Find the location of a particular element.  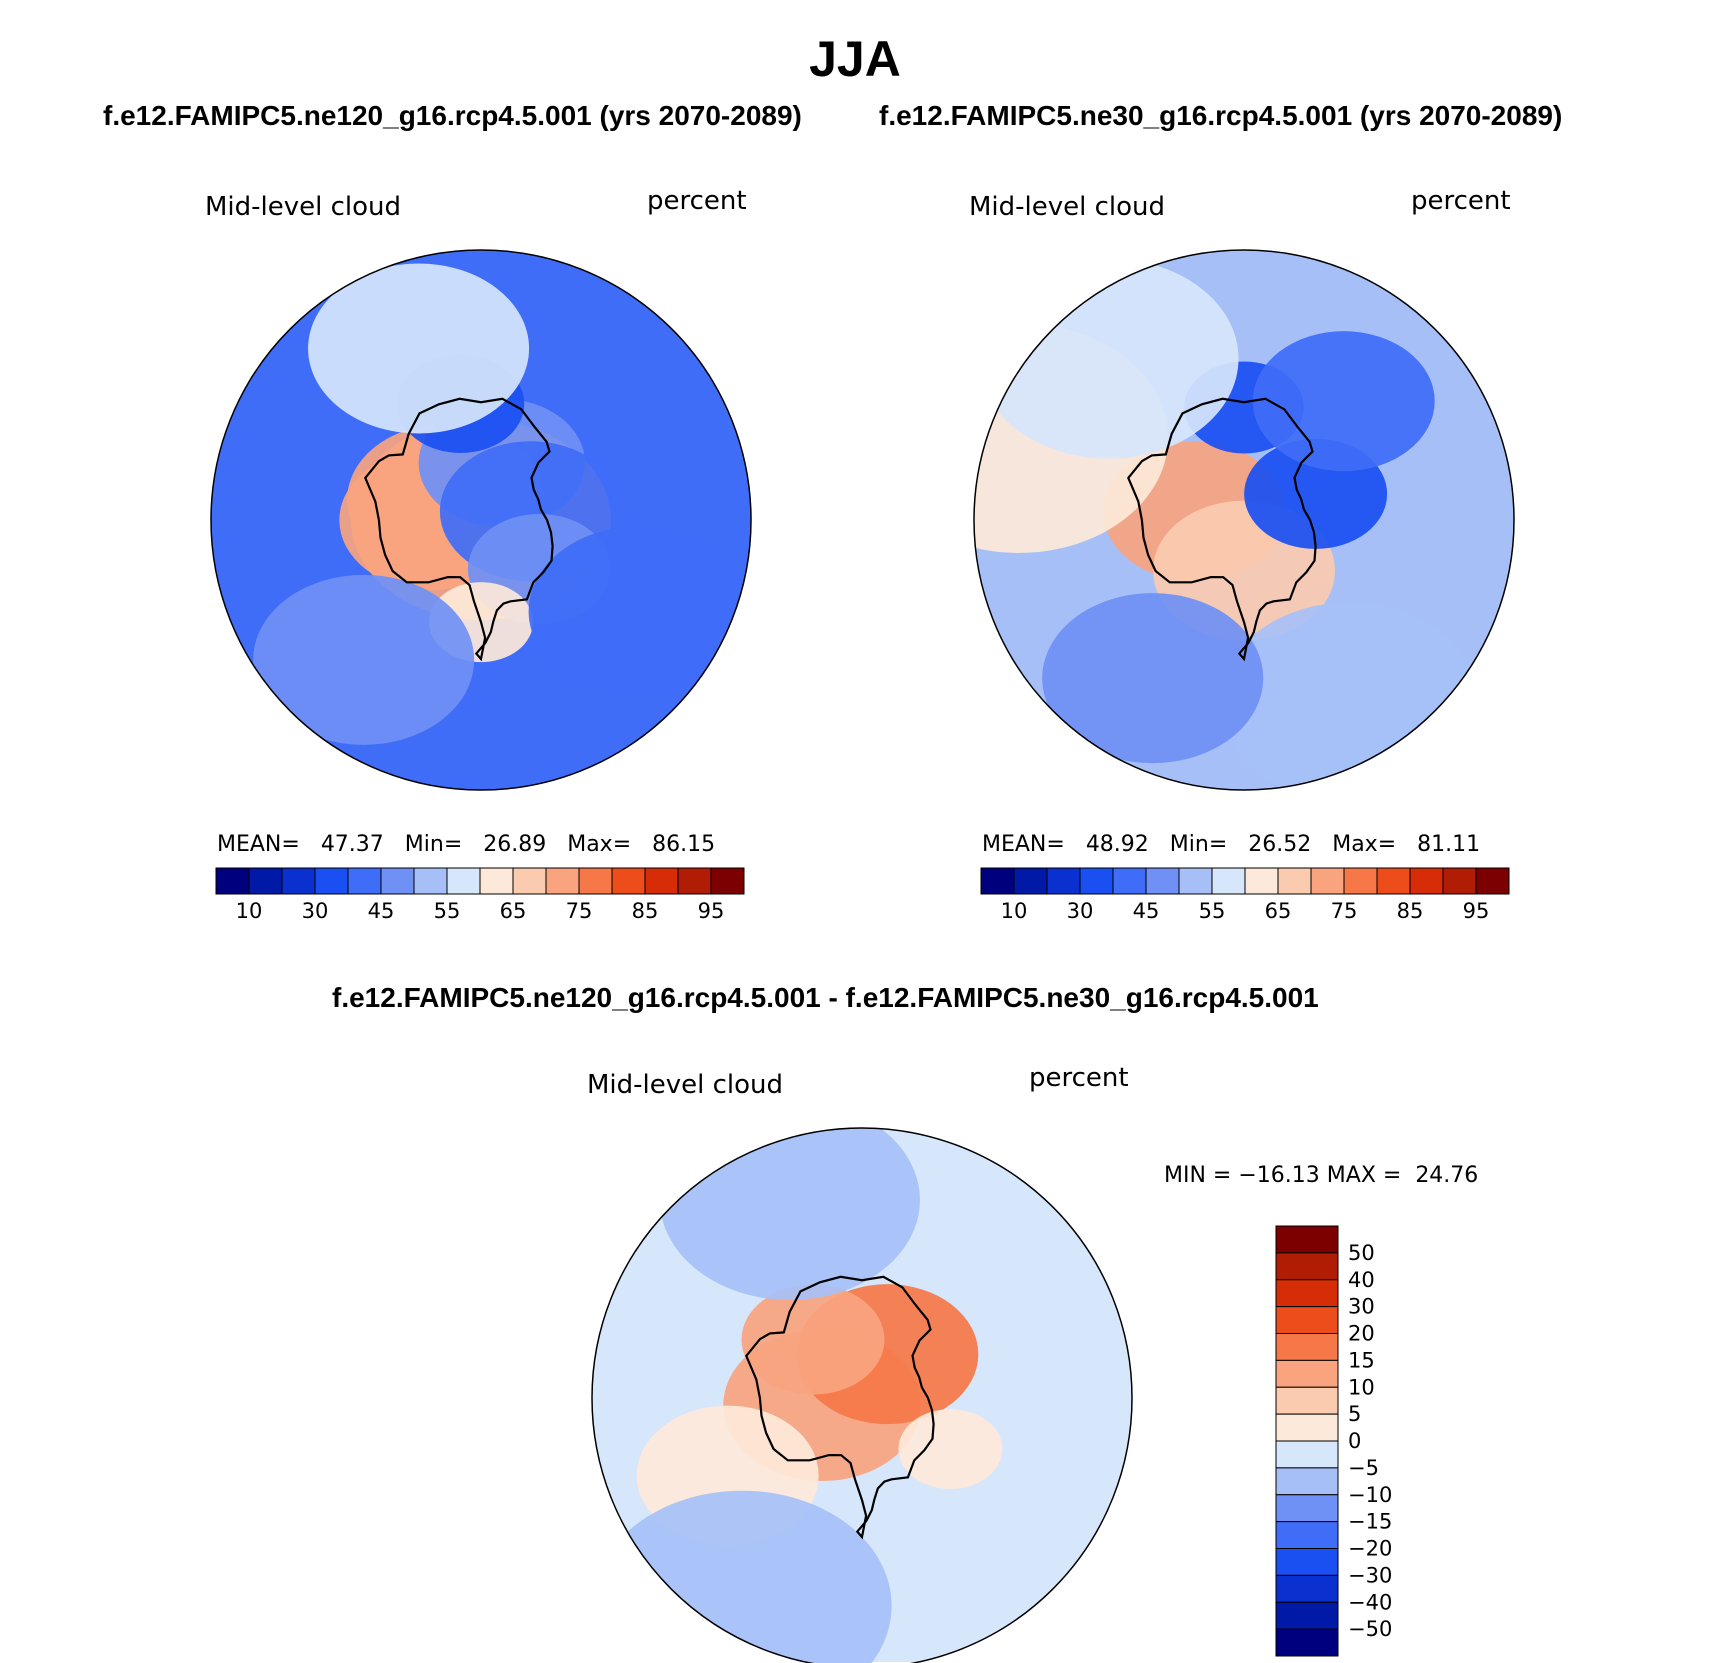

panel1-stats: MEAN= 47.37 Min= 26.89 Max= 86.15 is located at coordinates (466, 844).